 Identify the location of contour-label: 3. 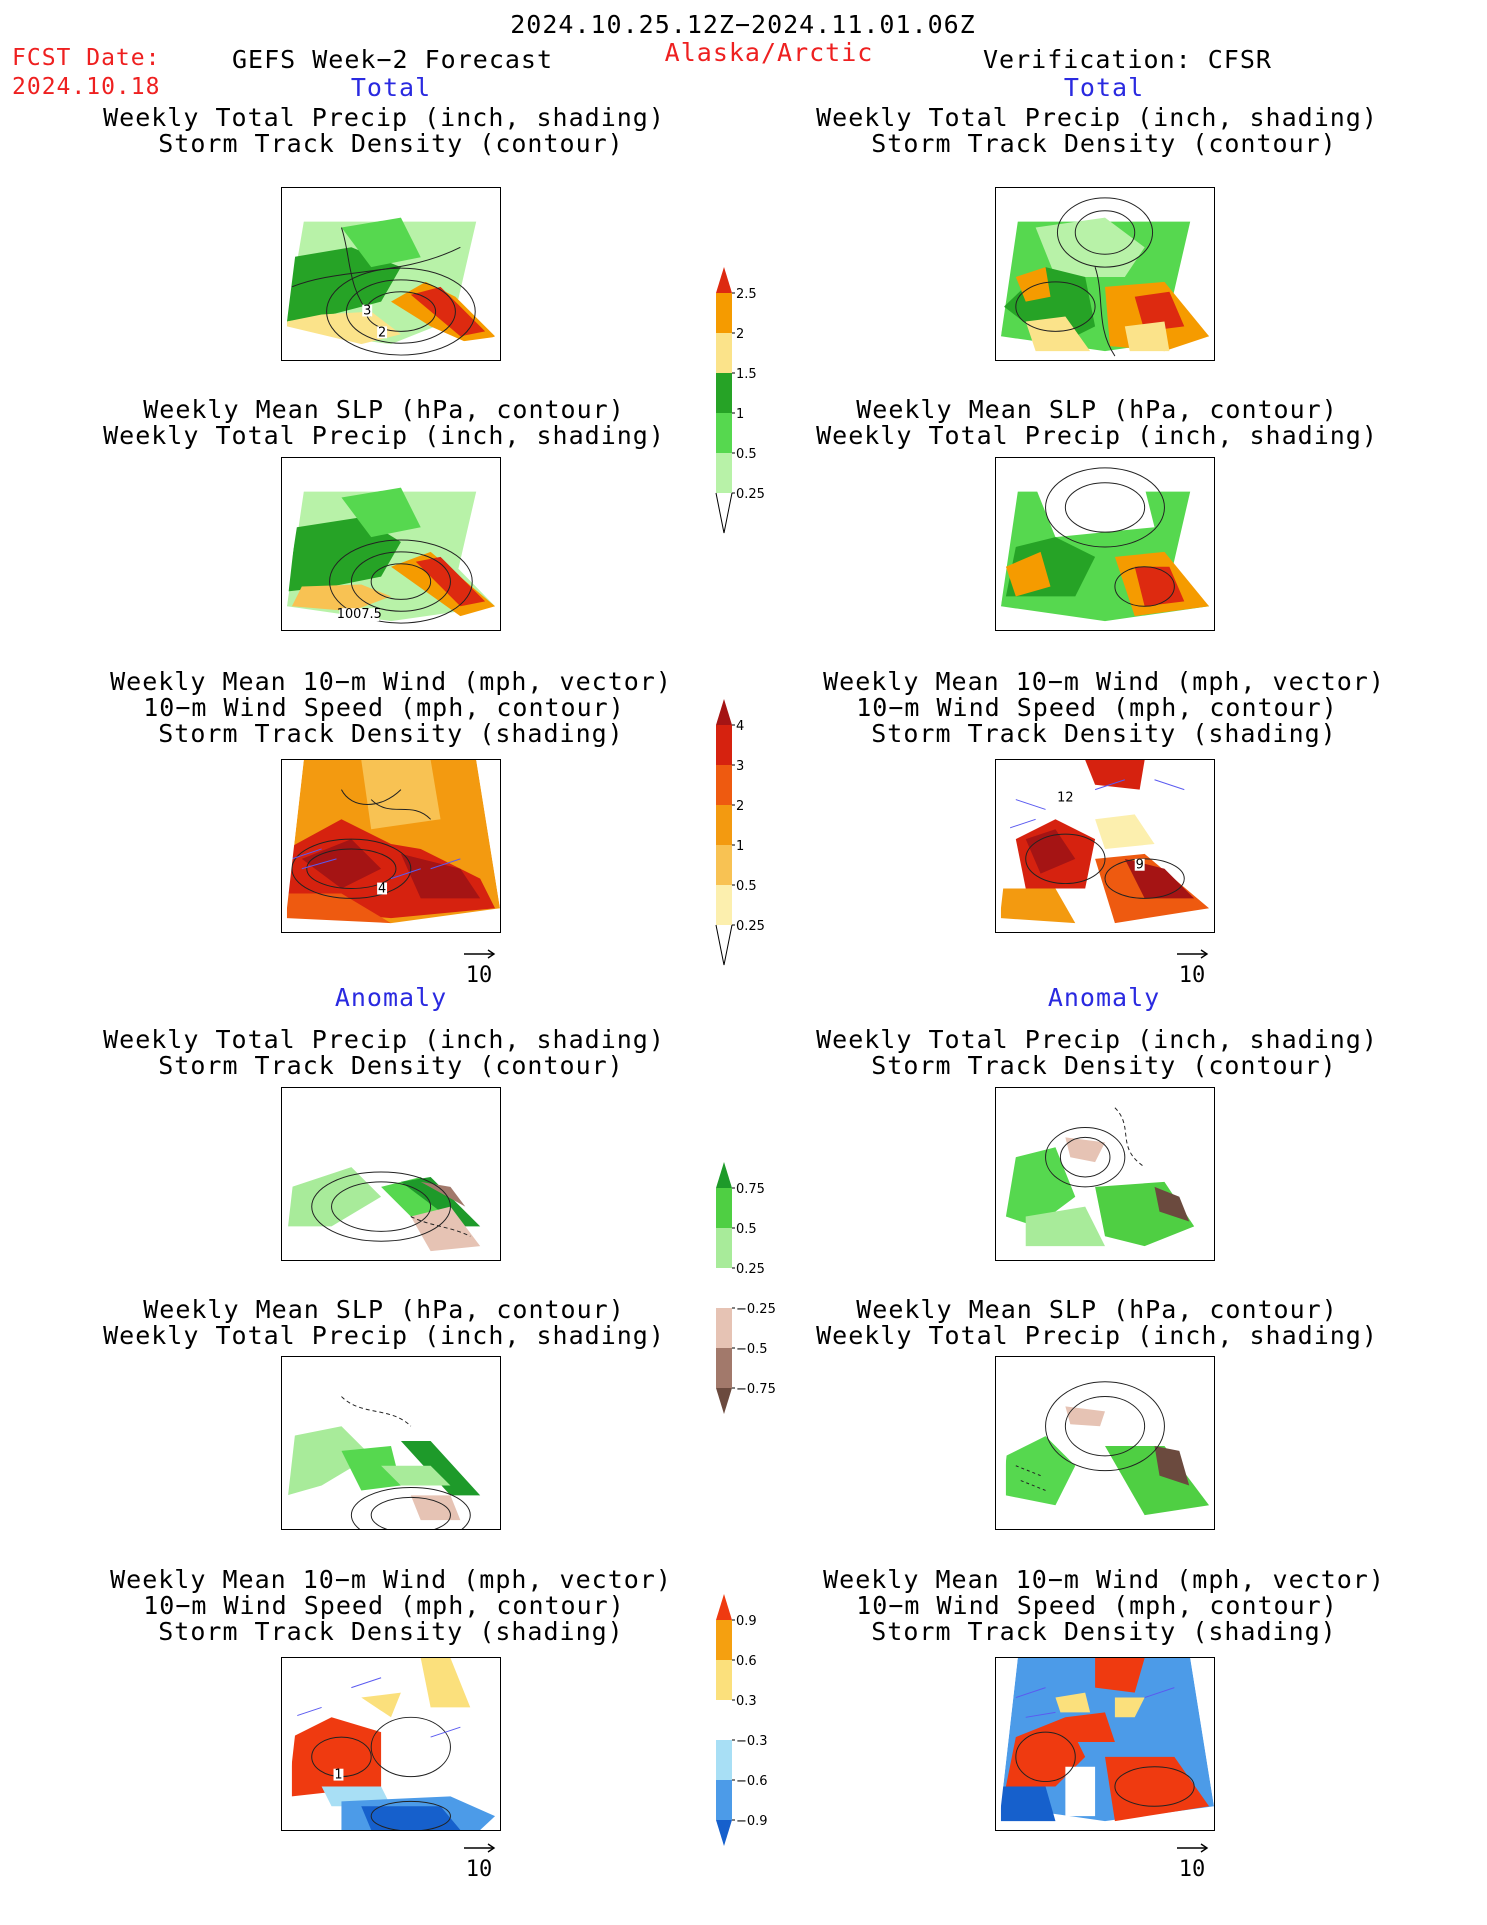
(367, 311).